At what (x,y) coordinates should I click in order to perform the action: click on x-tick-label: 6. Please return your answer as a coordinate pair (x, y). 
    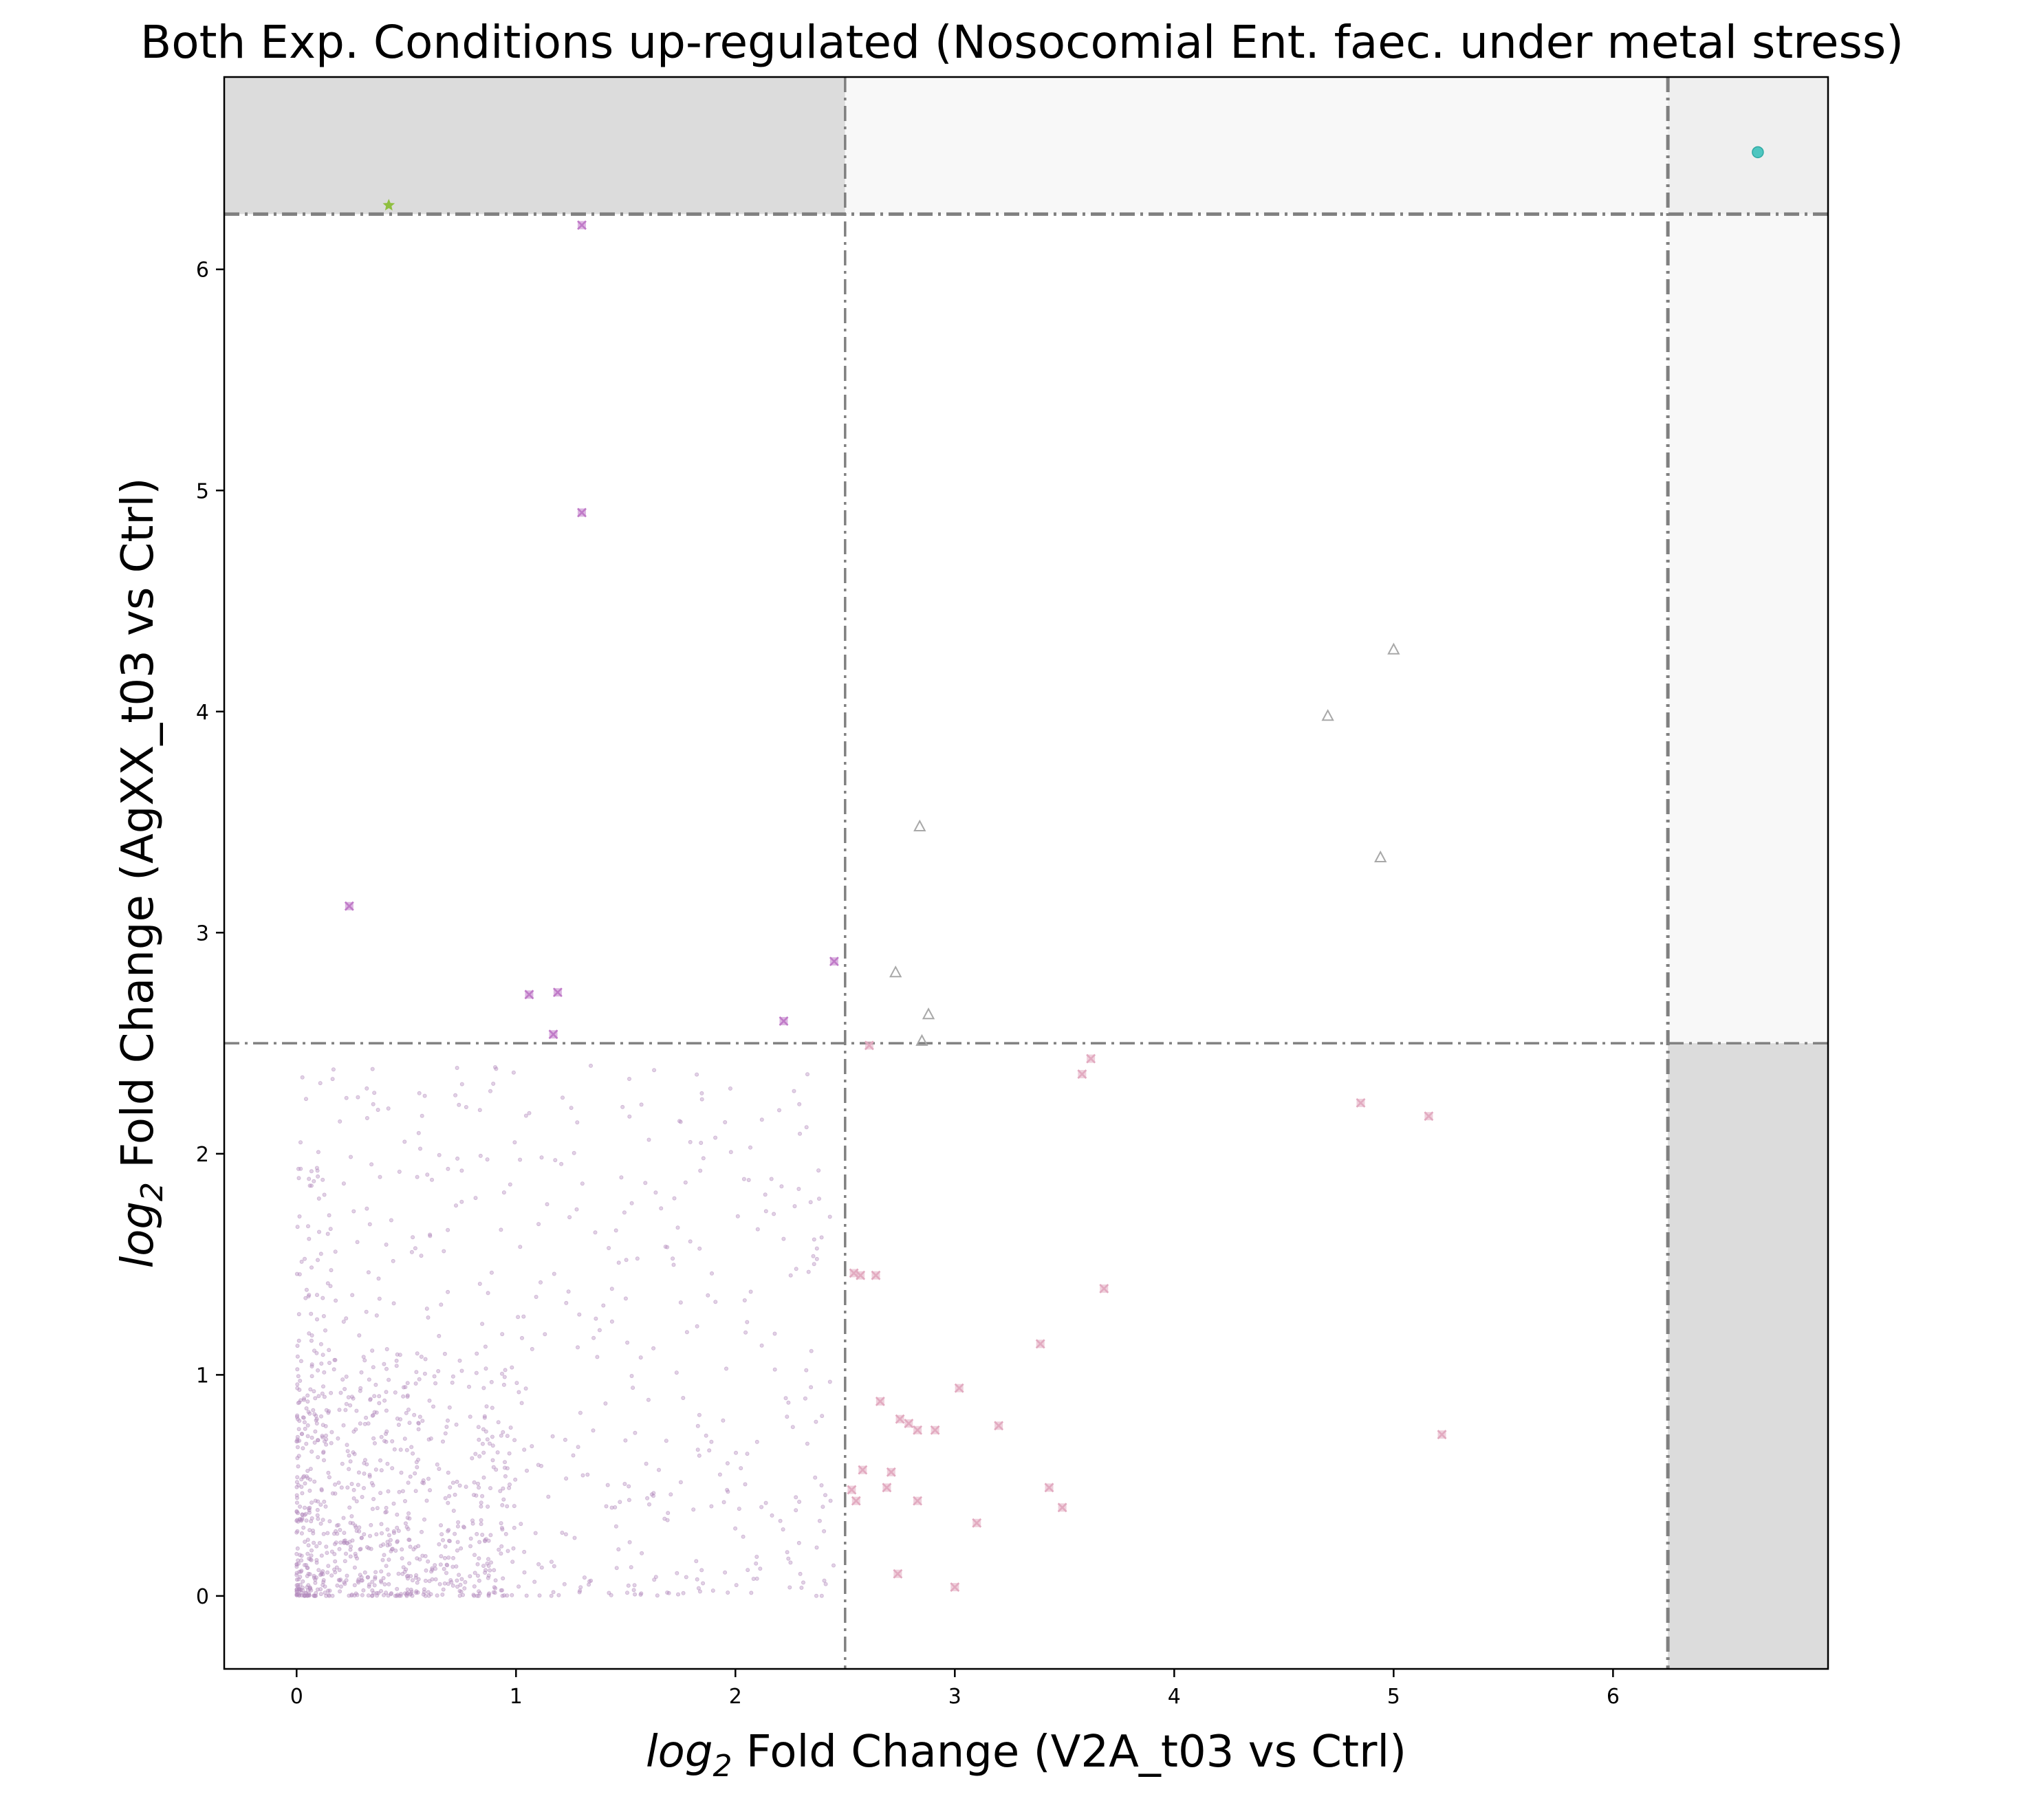
    Looking at the image, I should click on (1613, 1697).